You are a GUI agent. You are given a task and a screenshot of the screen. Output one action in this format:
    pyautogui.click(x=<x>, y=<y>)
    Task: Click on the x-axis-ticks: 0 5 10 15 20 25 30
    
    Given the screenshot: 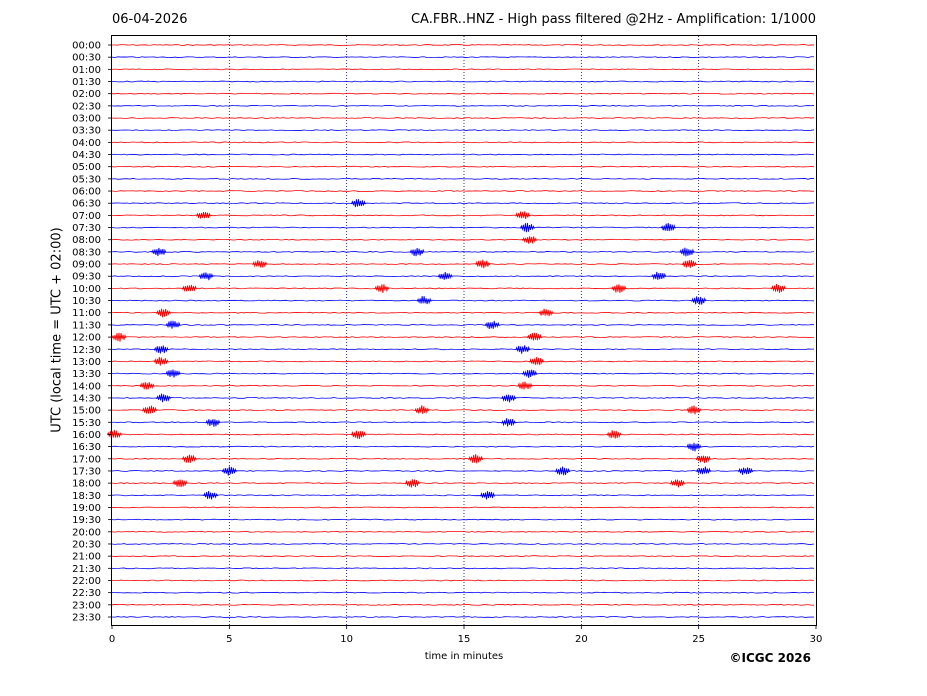 What is the action you would take?
    pyautogui.click(x=466, y=635)
    